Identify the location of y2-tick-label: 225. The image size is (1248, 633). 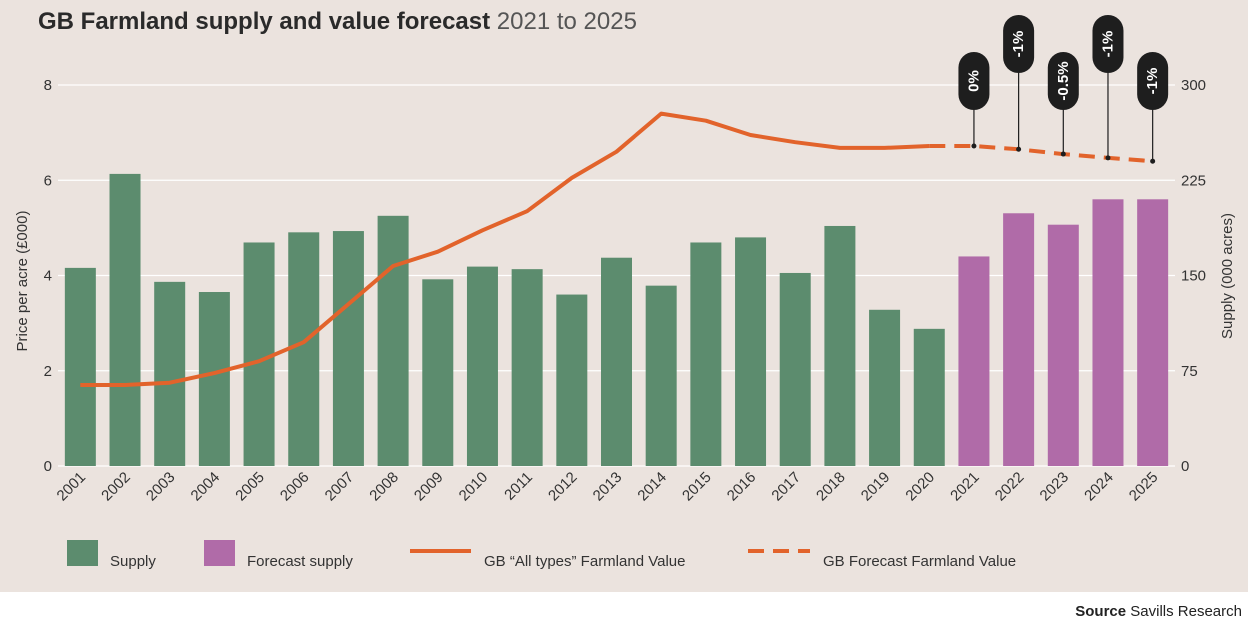
(1193, 180).